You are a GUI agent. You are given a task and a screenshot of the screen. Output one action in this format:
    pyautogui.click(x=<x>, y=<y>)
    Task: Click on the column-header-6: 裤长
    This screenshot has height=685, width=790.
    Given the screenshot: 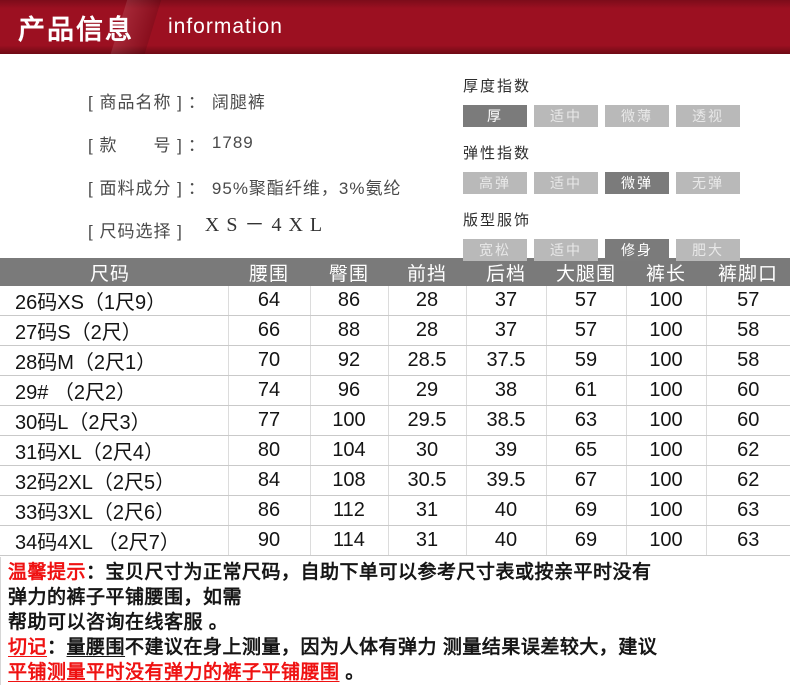 What is the action you would take?
    pyautogui.click(x=665, y=274)
    